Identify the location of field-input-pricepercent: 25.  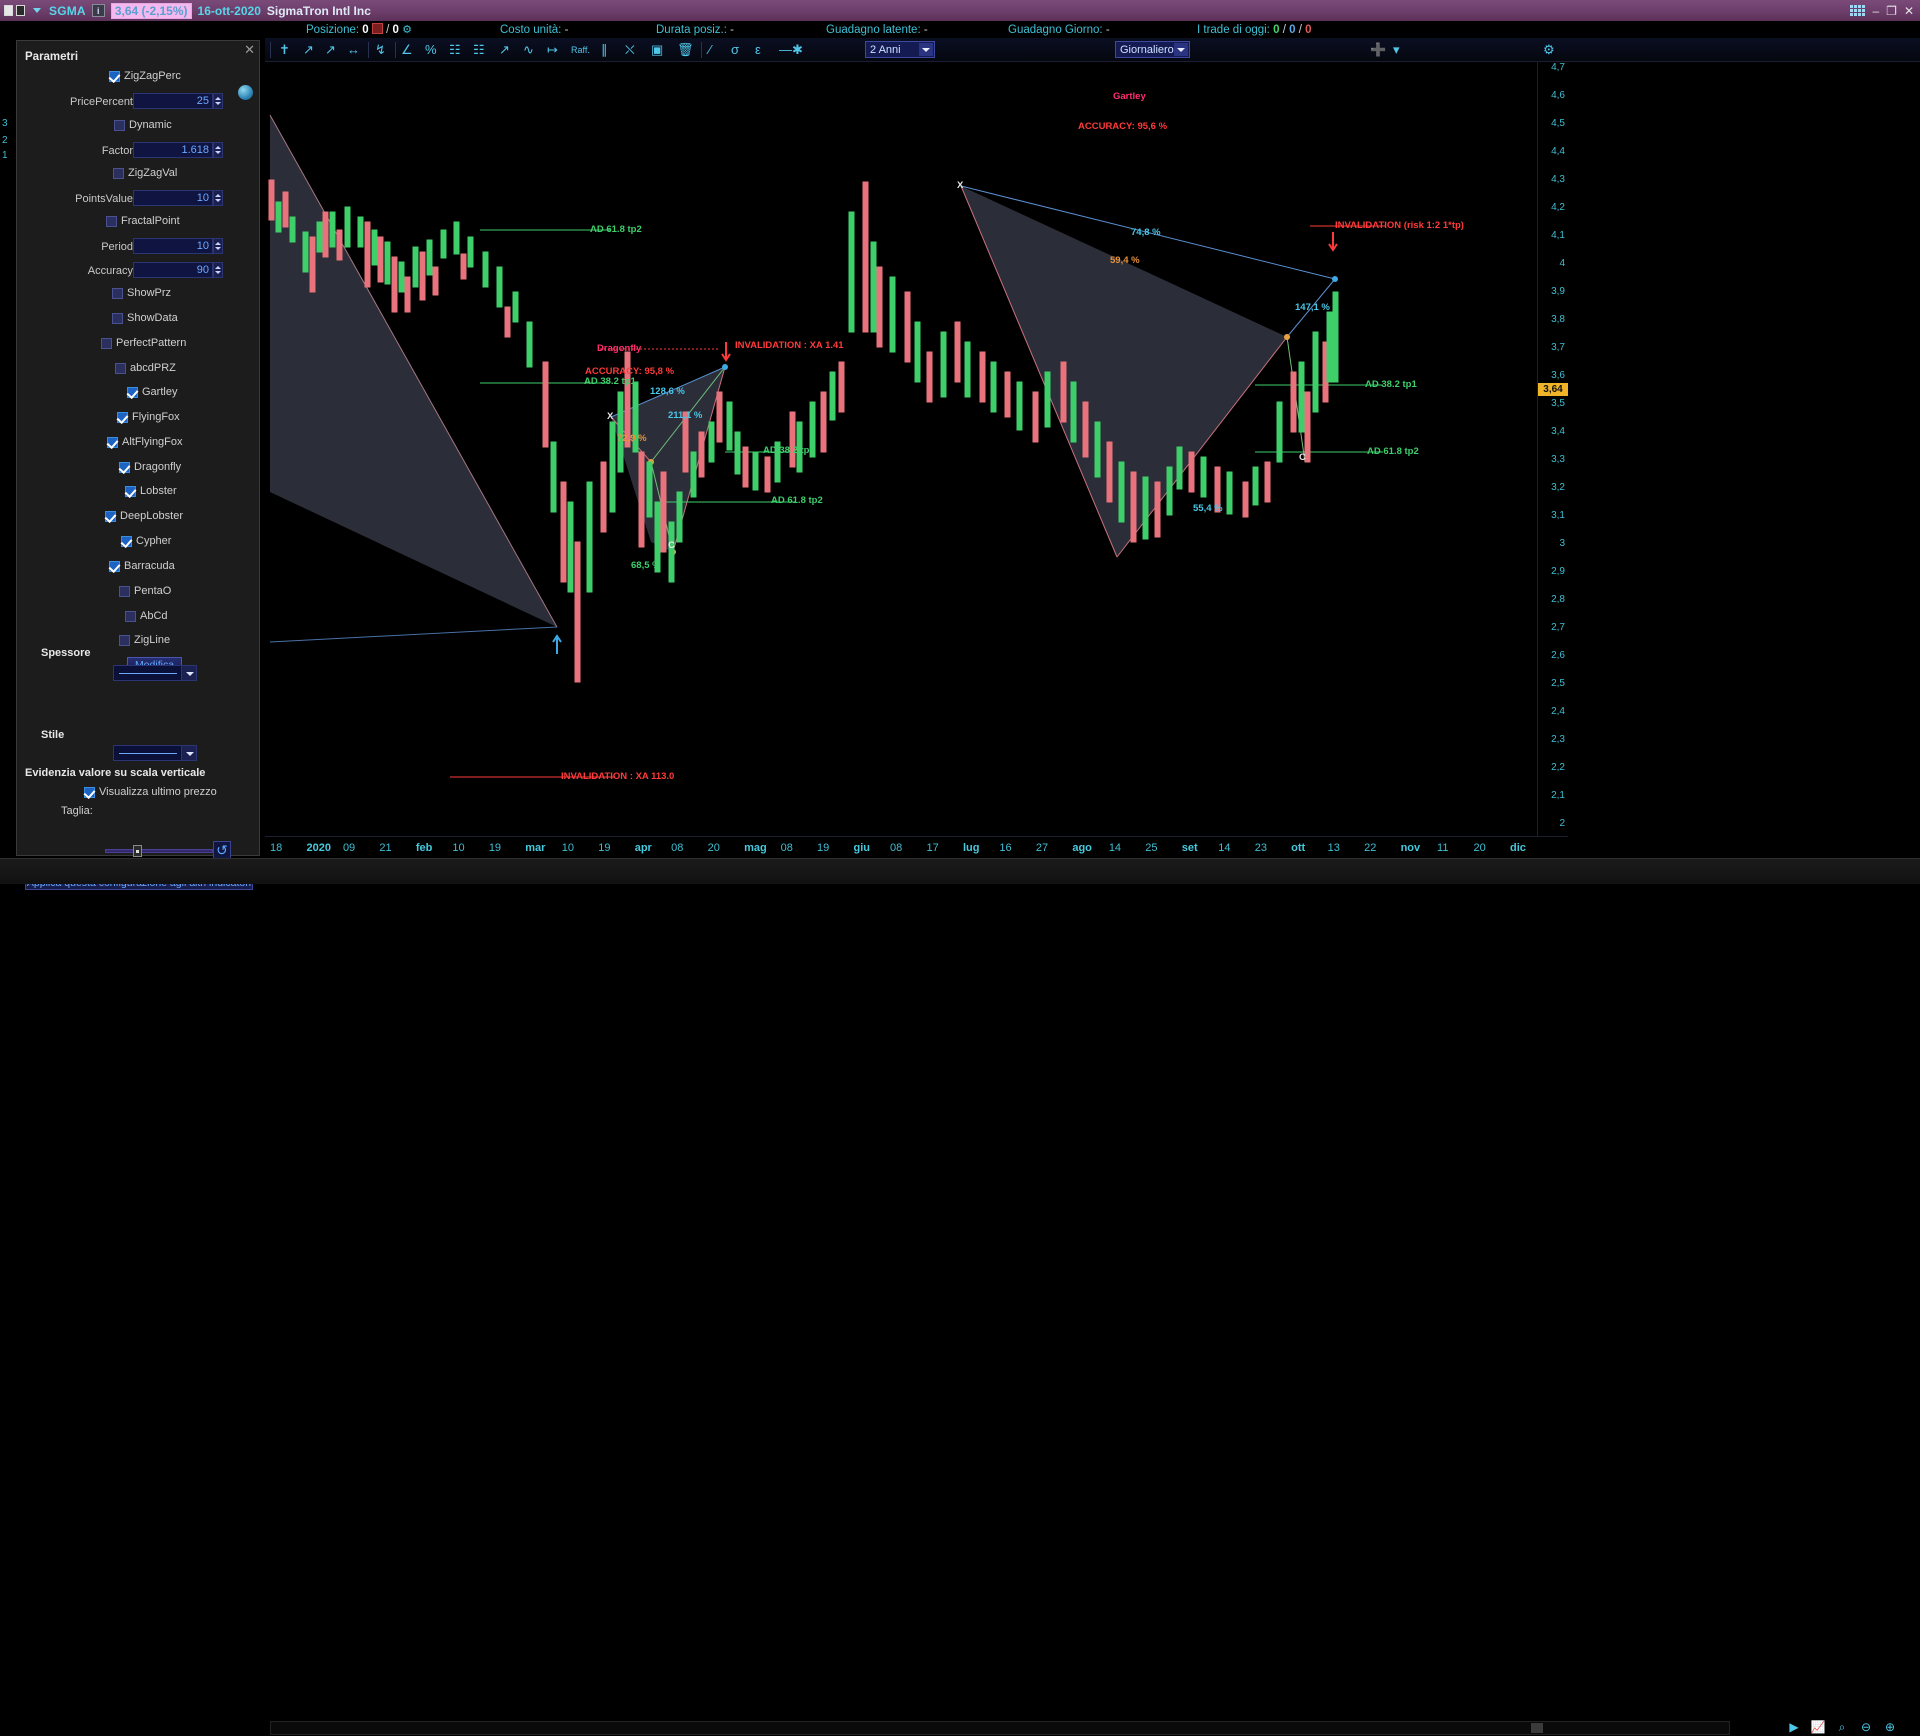
(173, 101).